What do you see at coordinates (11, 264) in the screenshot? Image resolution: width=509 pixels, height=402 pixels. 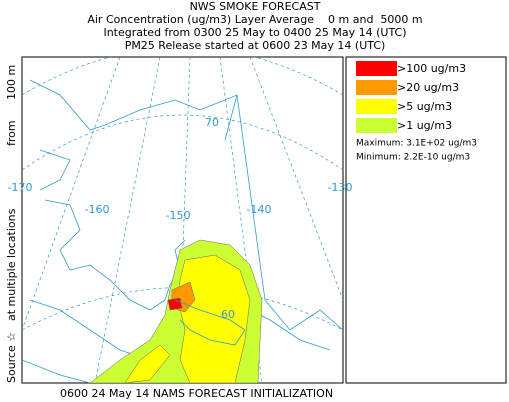 I see `side-label-part: at multiple locations` at bounding box center [11, 264].